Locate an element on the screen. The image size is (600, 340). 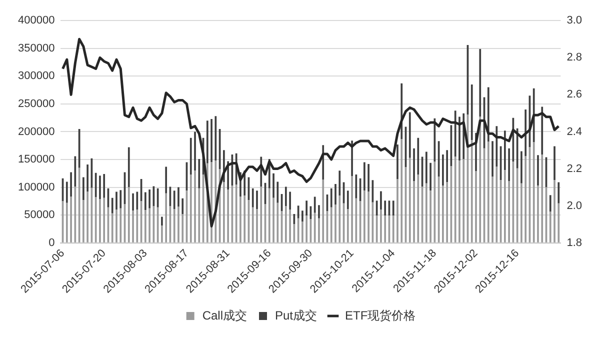
legend-label: Put成交 is located at coordinates (296, 315).